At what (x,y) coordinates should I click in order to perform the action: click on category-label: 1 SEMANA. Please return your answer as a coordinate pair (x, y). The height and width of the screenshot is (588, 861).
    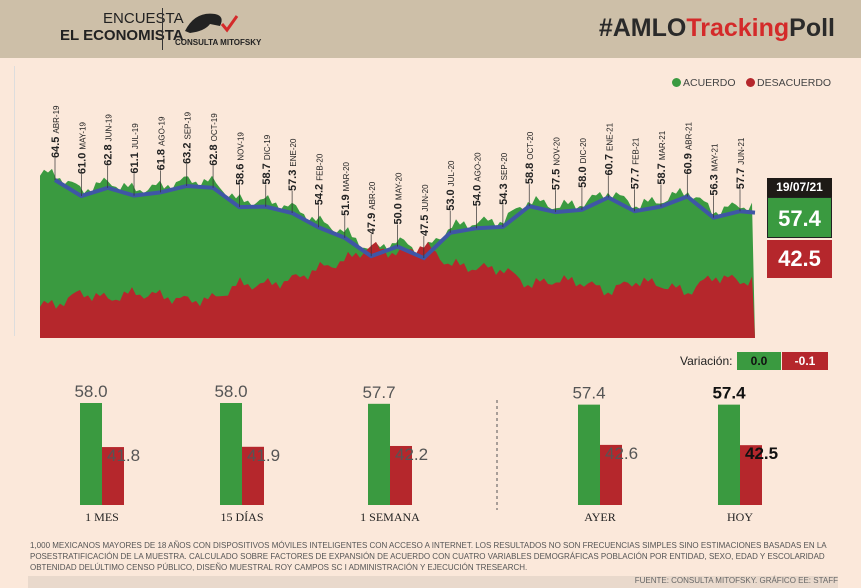
    Looking at the image, I should click on (390, 517).